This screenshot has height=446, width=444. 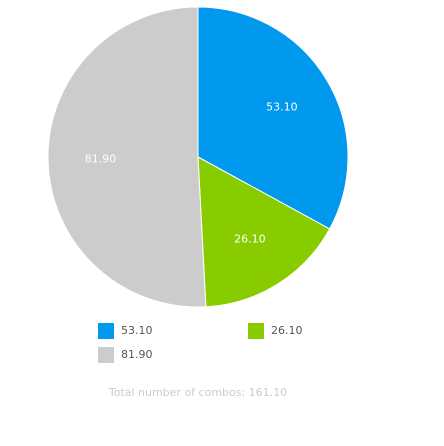 I want to click on legend-label: 53.10, so click(x=137, y=330).